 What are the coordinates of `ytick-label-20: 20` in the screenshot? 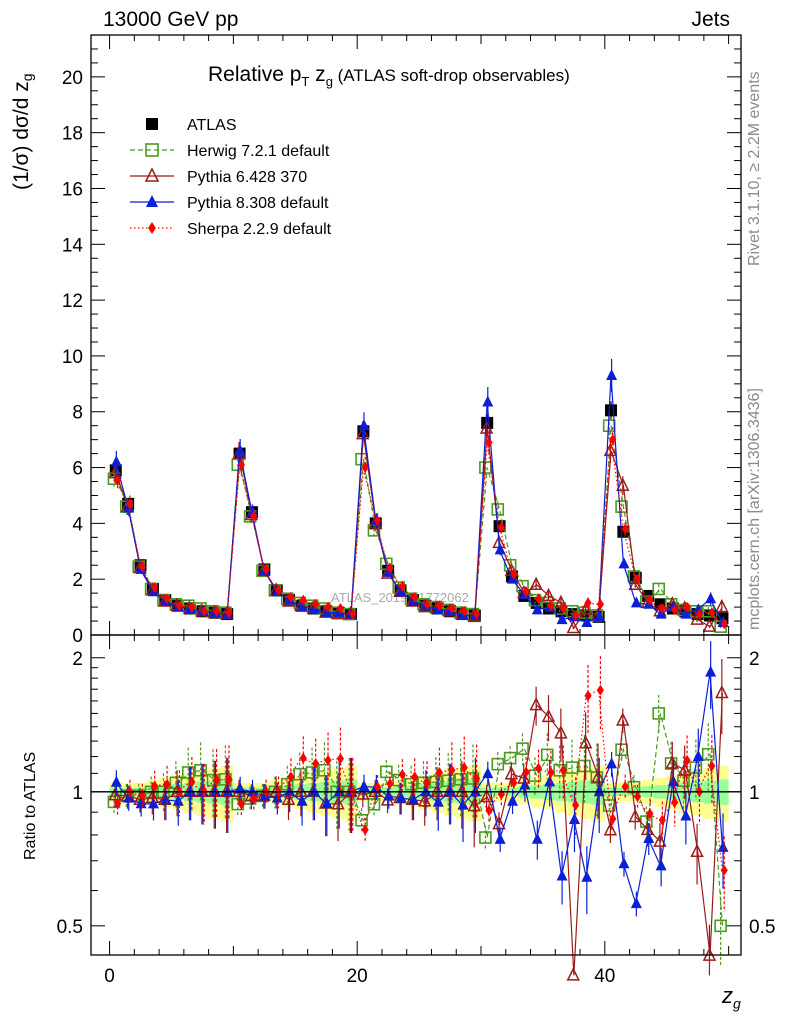 It's located at (72, 78).